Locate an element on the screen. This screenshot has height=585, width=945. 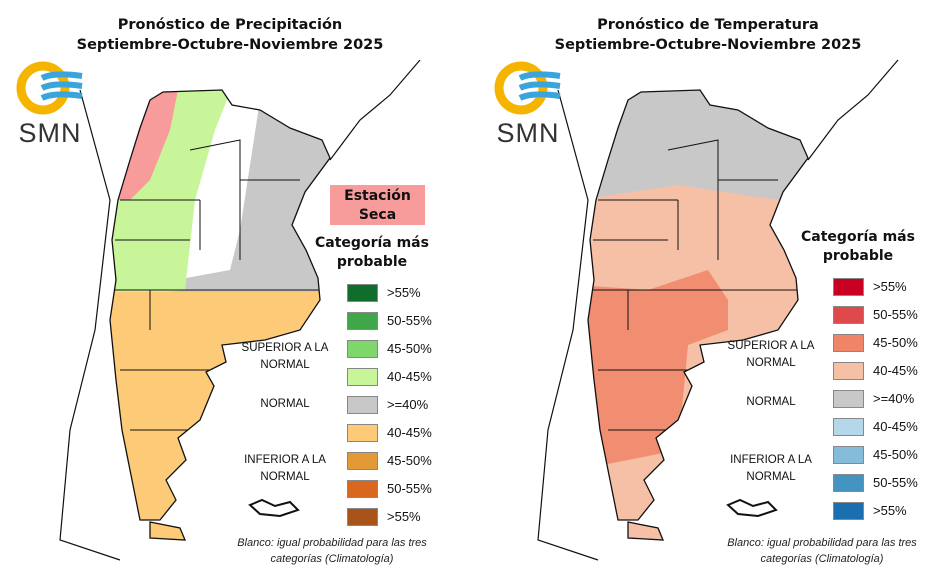
title-line-1: Pronóstico de Temperatura is located at coordinates (708, 25).